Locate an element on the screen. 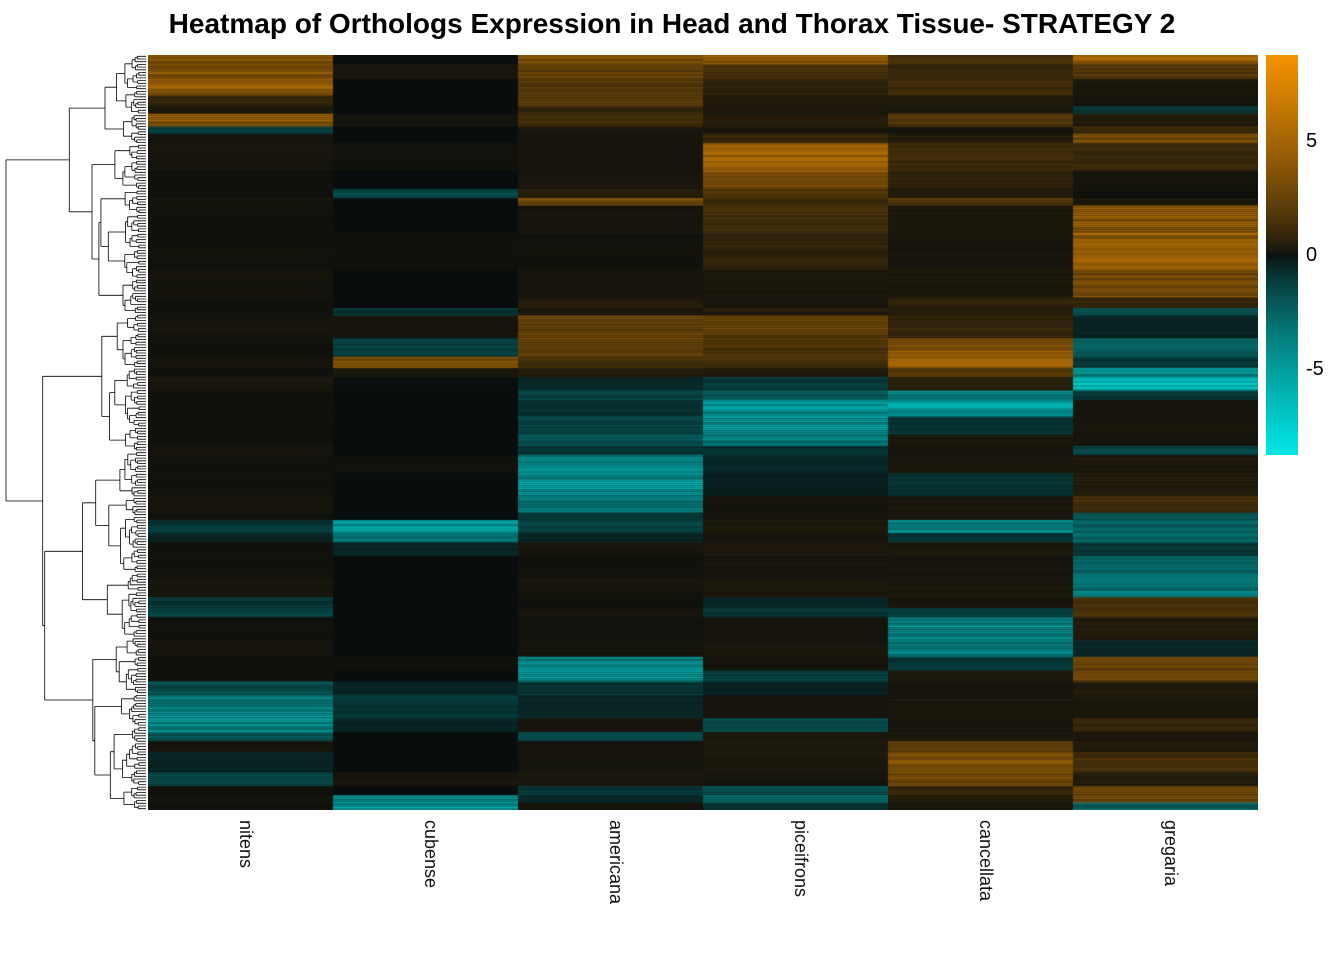  row-dendrogram is located at coordinates (75, 432).